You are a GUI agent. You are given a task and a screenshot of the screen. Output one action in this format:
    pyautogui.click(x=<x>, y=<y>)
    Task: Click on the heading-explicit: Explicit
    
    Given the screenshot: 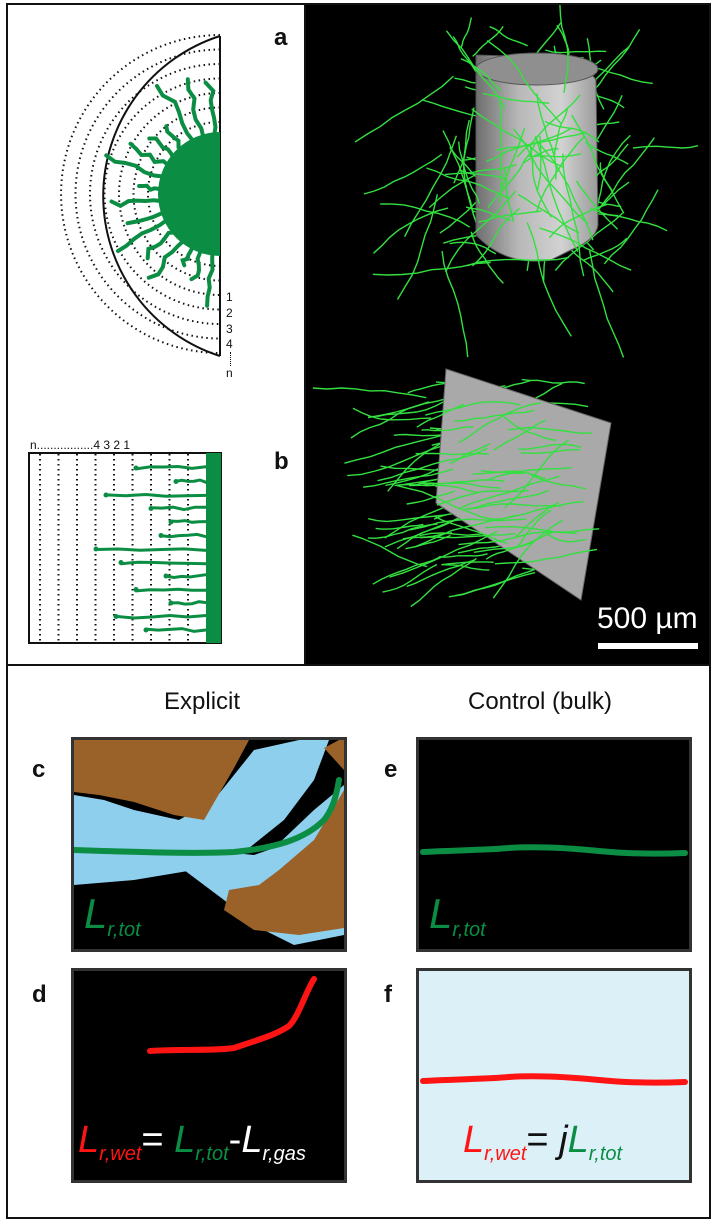 What is the action you would take?
    pyautogui.click(x=202, y=701)
    